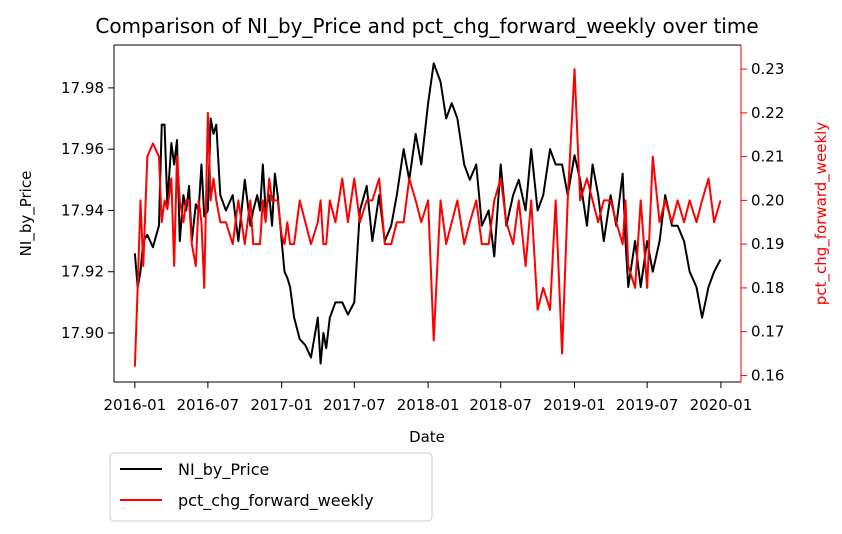 The width and height of the screenshot is (842, 534). Describe the element at coordinates (767, 288) in the screenshot. I see `y-right-tick-label: 0.18` at that location.